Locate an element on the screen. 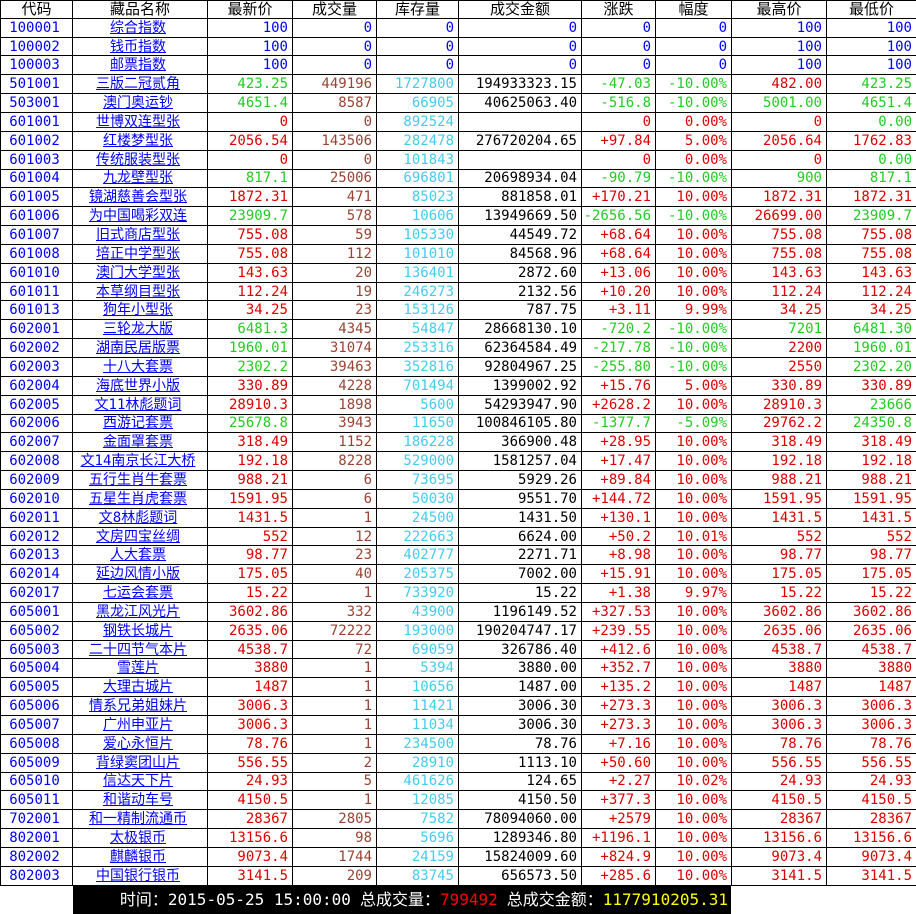 This screenshot has height=914, width=916. cell-name: 澳门大学型张 is located at coordinates (140, 272).